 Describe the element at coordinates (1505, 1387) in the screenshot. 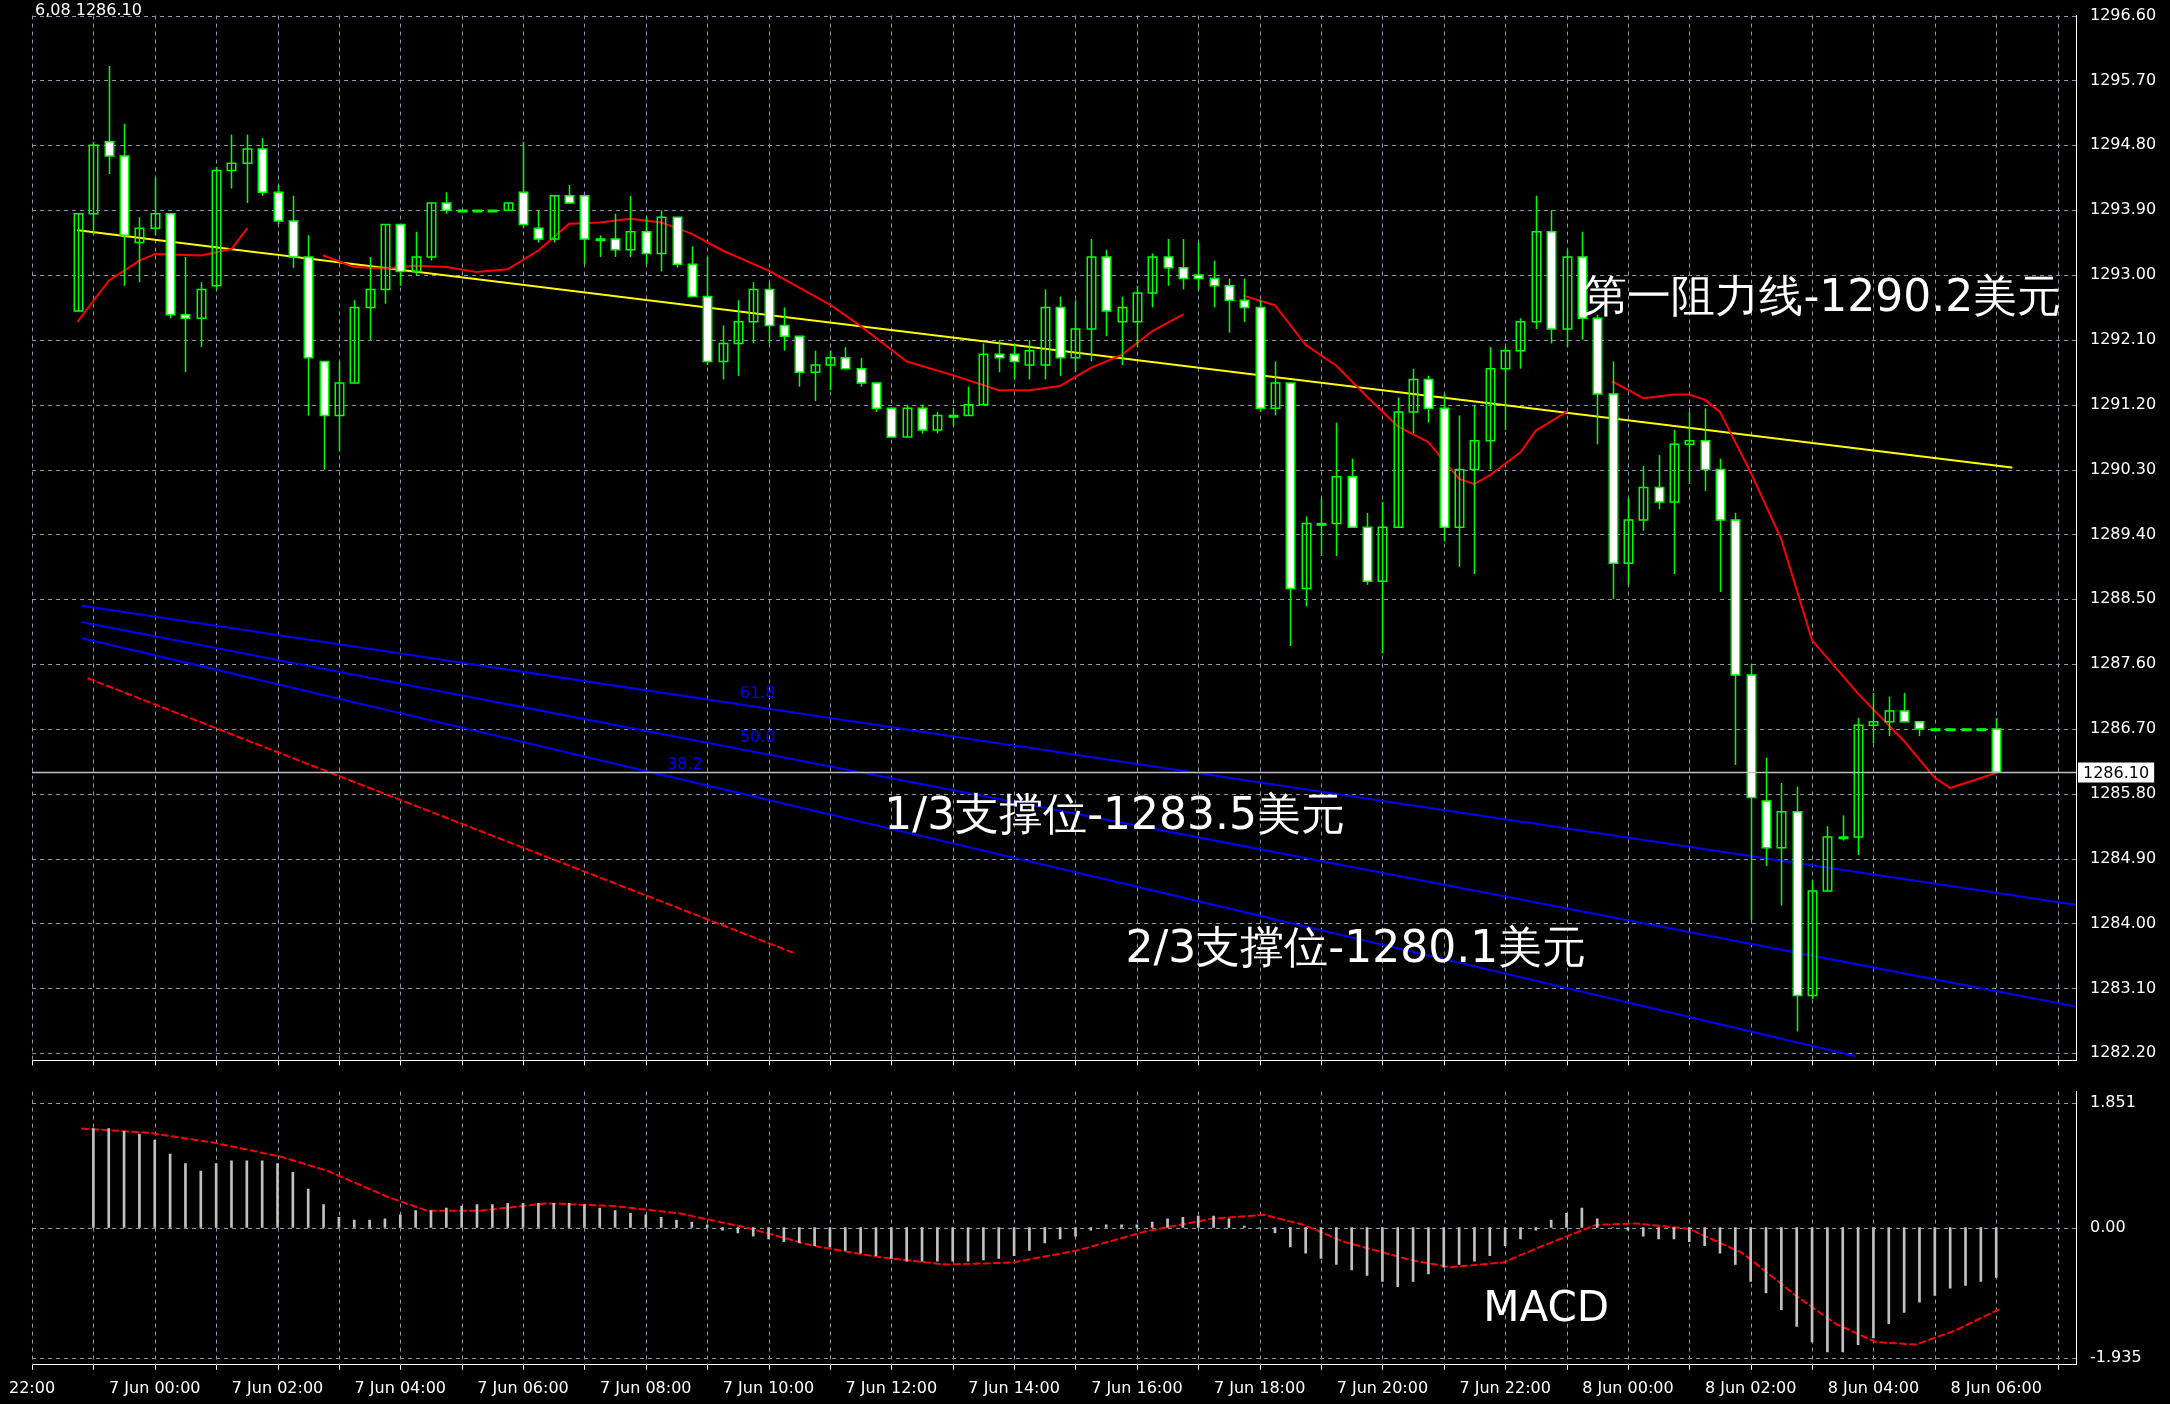

I see `x-tick-label: 7 Jun 22:00` at that location.